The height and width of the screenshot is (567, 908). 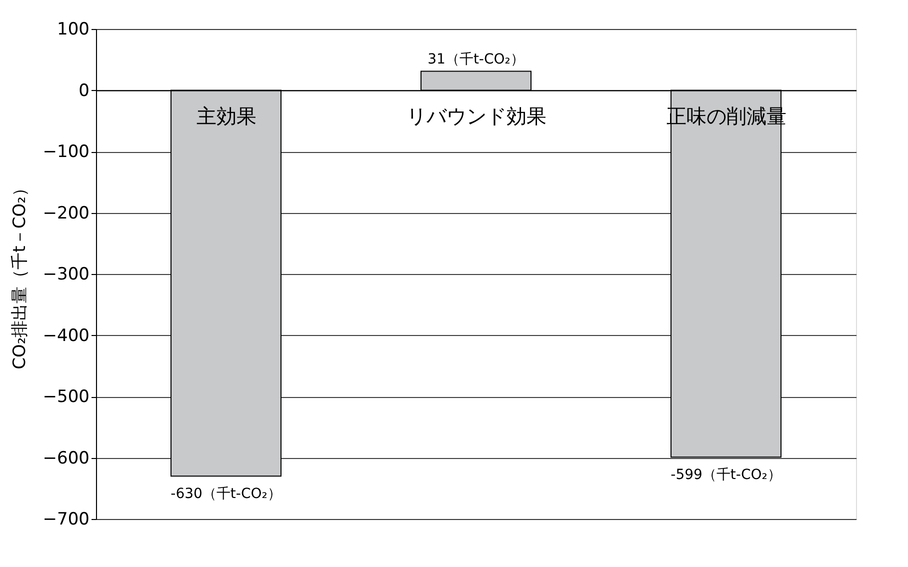 I want to click on data-label: -599（千t-CO₂）, so click(x=726, y=475).